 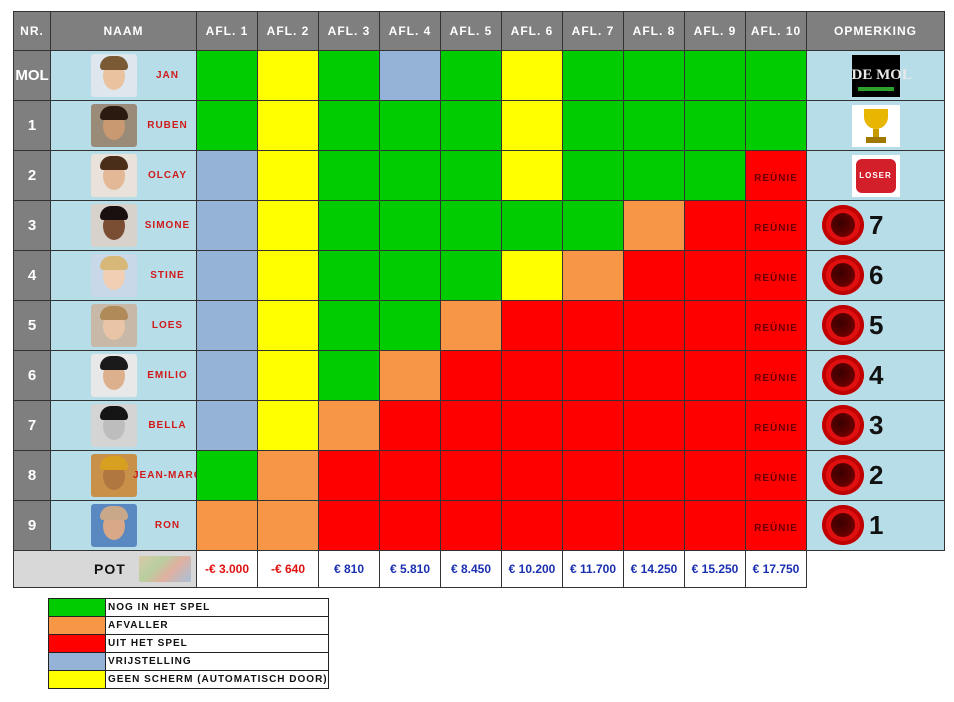 I want to click on name-cell: LOES, so click(x=123, y=325).